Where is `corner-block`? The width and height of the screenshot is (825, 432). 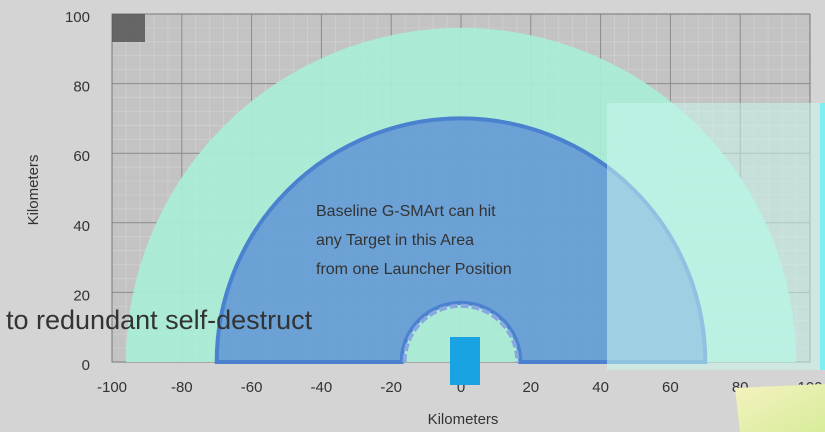 corner-block is located at coordinates (128, 28).